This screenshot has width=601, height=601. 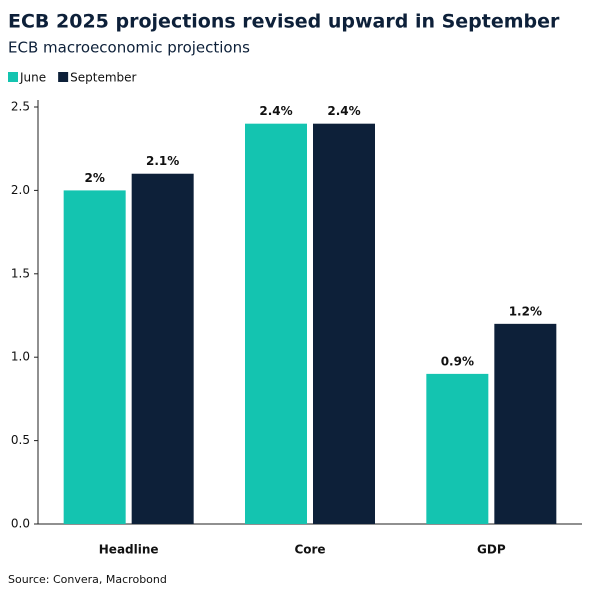 What do you see at coordinates (20, 273) in the screenshot?
I see `y-tick-label: 1.5` at bounding box center [20, 273].